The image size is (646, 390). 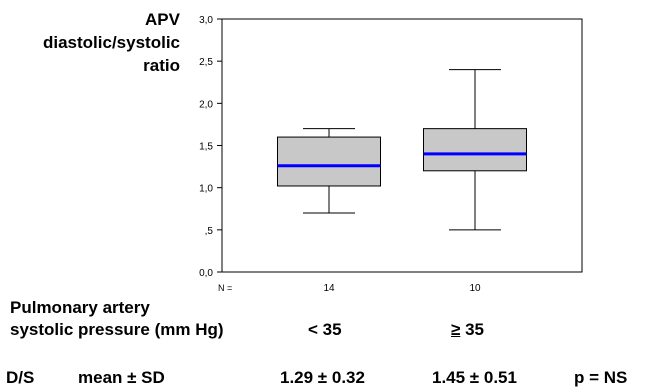 I want to click on x-axis-label-line-2: systolic pressure (mm Hg), so click(x=117, y=329).